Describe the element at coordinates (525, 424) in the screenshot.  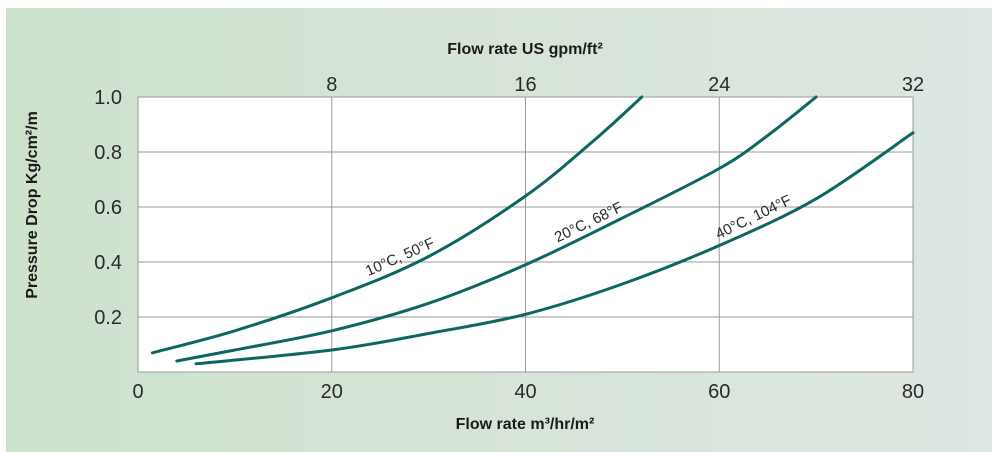
I see `x-axis-title: Flow rate m³/hr/m²` at that location.